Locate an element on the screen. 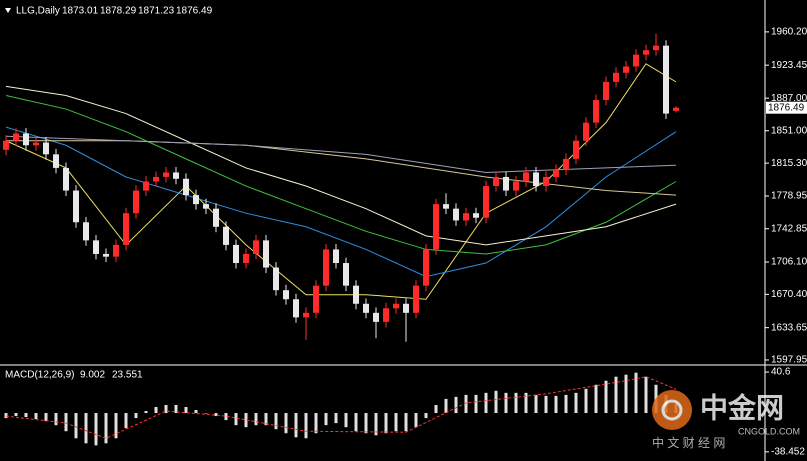  logo-mark is located at coordinates (672, 410).